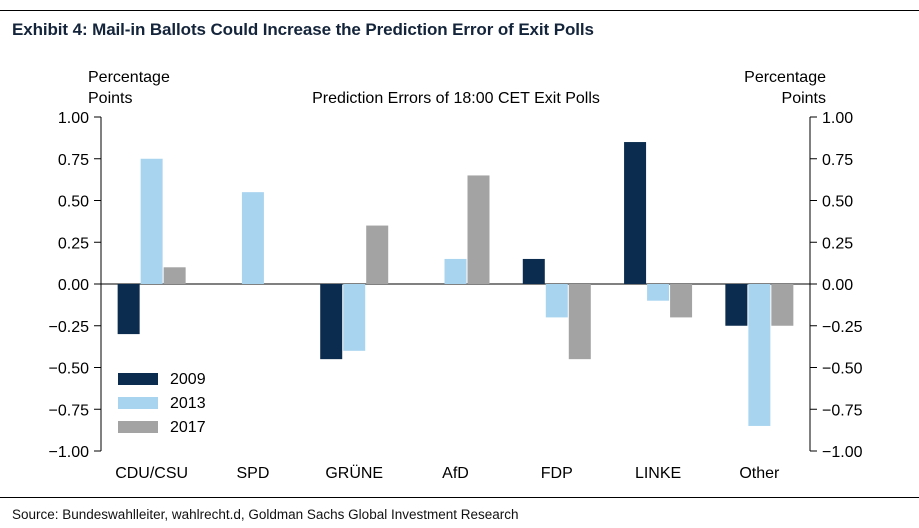 The width and height of the screenshot is (919, 528). What do you see at coordinates (478, 229) in the screenshot?
I see `bar-2017-afd` at bounding box center [478, 229].